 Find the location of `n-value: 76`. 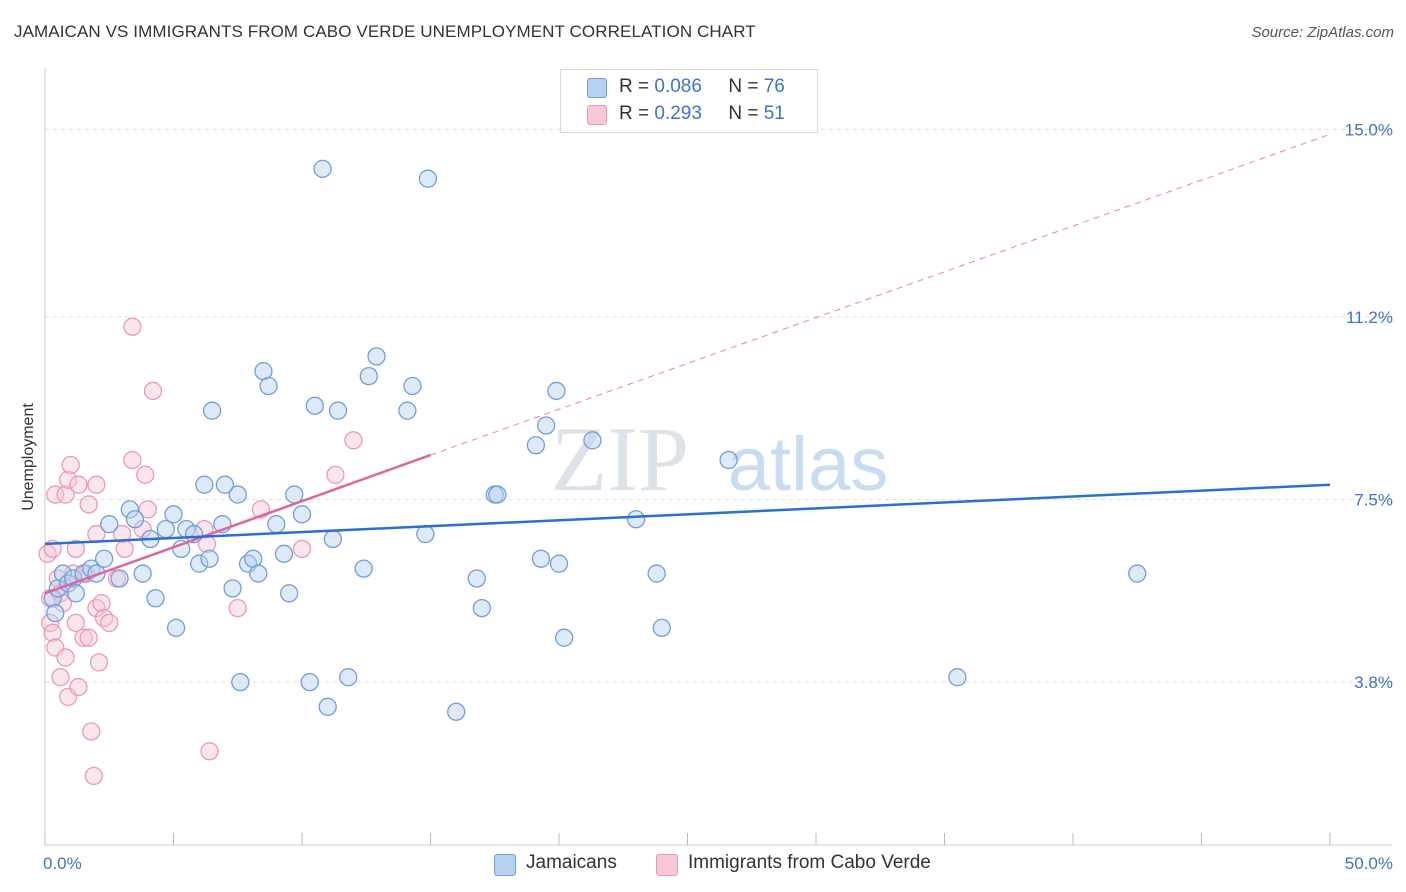

n-value: 76 is located at coordinates (774, 86).